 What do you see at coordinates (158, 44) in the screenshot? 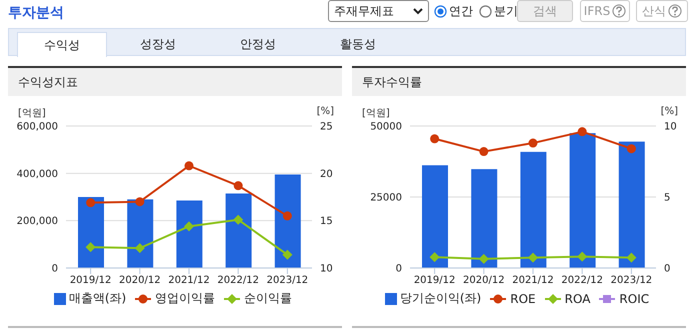
I see `text: 성장성` at bounding box center [158, 44].